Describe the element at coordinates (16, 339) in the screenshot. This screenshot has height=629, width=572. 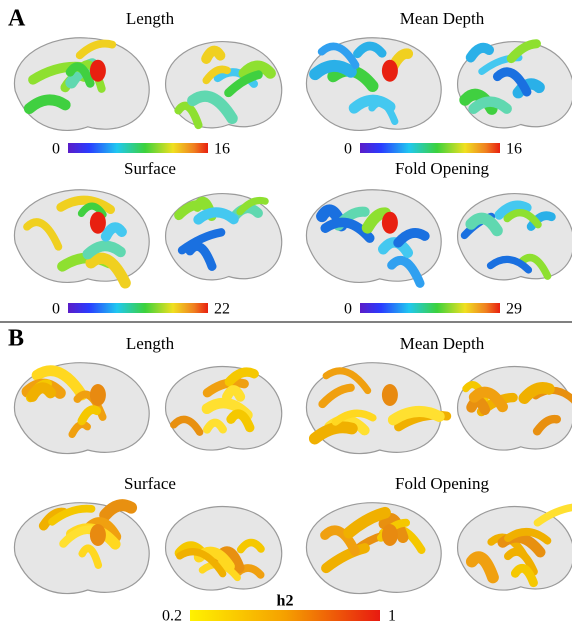
I see `panel-label: B` at that location.